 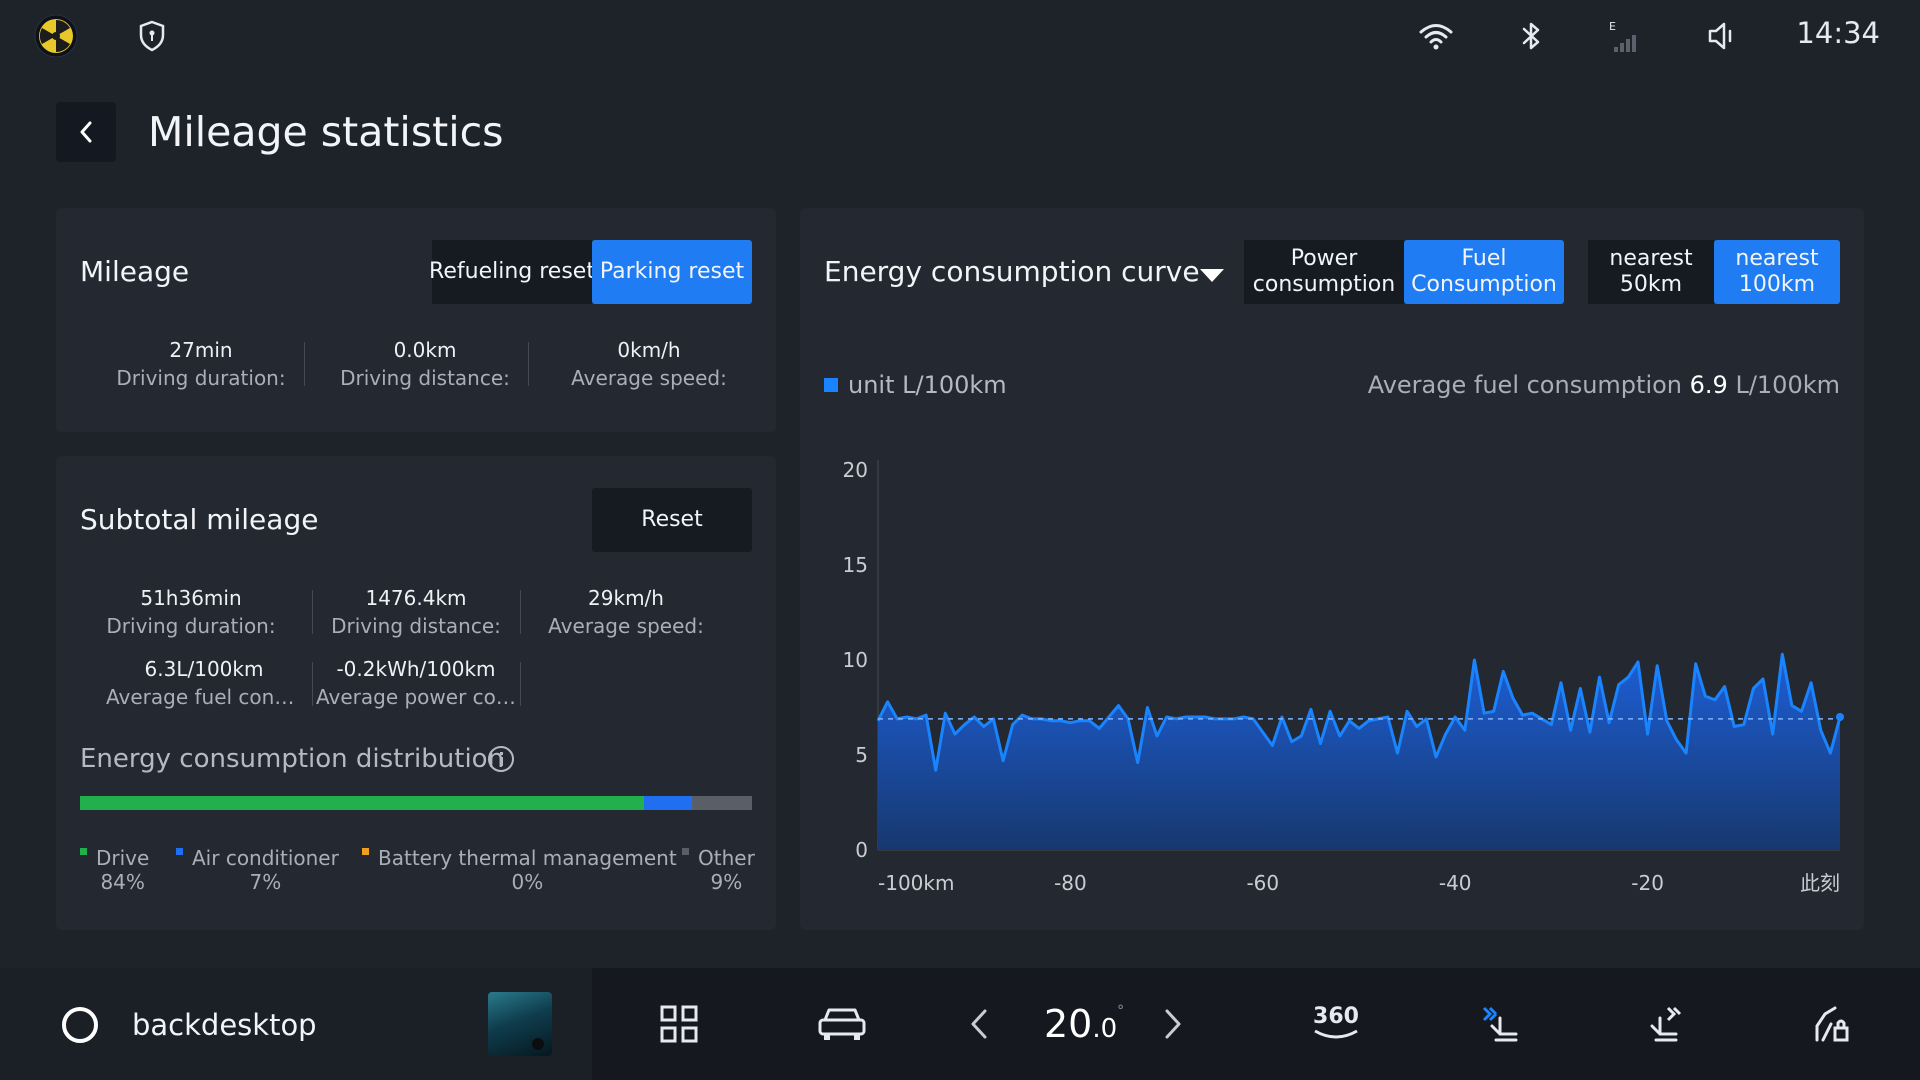 What do you see at coordinates (960, 36) in the screenshot?
I see `status-bar: E 14:34` at bounding box center [960, 36].